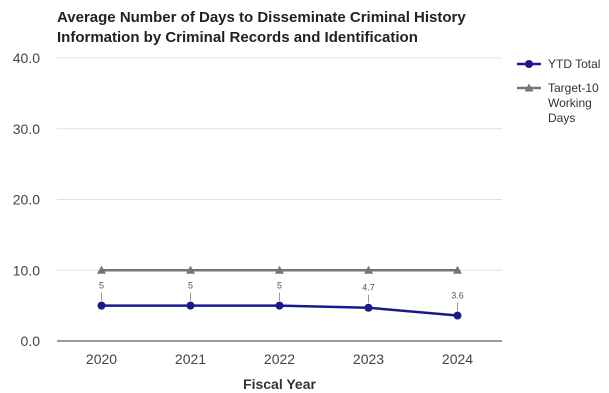 Image resolution: width=609 pixels, height=393 pixels. I want to click on series-layer: 5 5 5 4.7 3.6, so click(280, 292).